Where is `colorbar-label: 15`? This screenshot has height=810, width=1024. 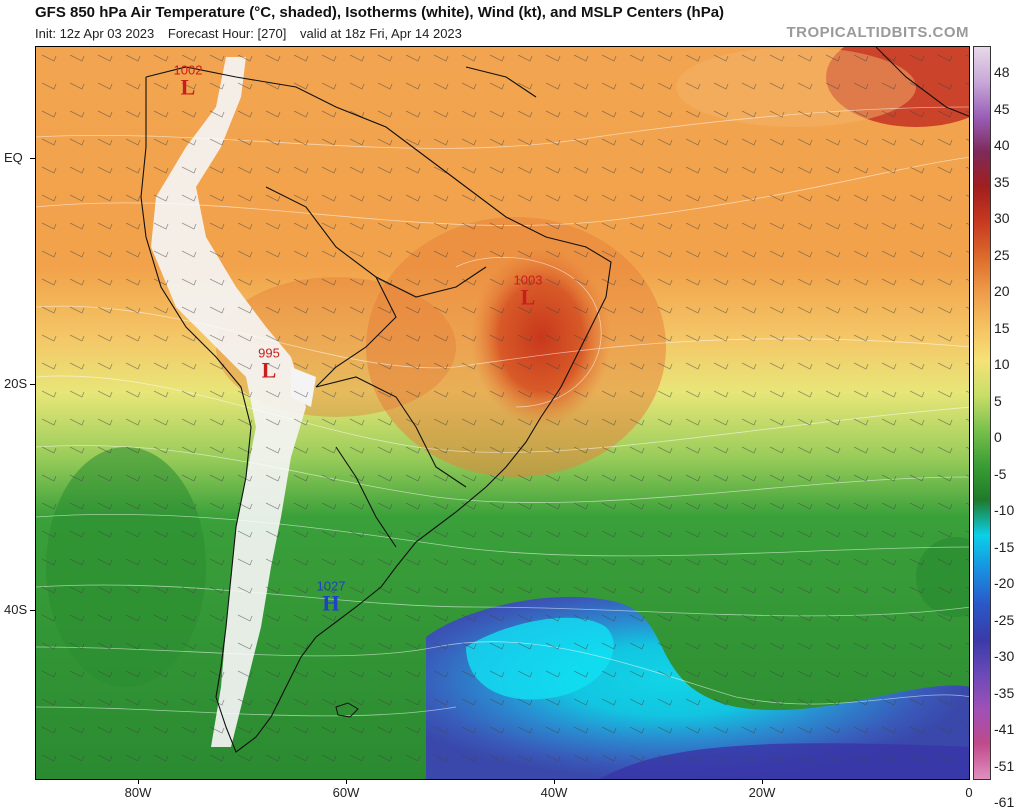 colorbar-label: 15 is located at coordinates (1002, 327).